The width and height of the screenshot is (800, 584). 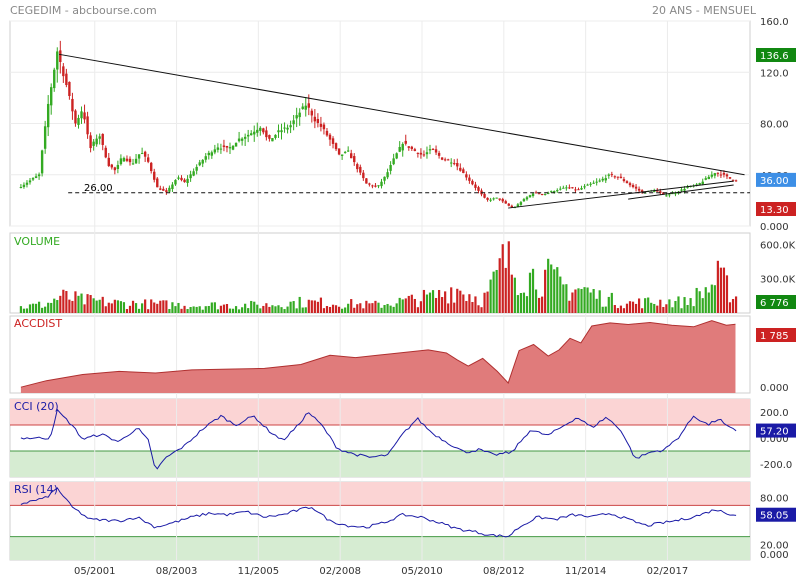 I want to click on cci-overbought-zone, so click(x=380, y=412).